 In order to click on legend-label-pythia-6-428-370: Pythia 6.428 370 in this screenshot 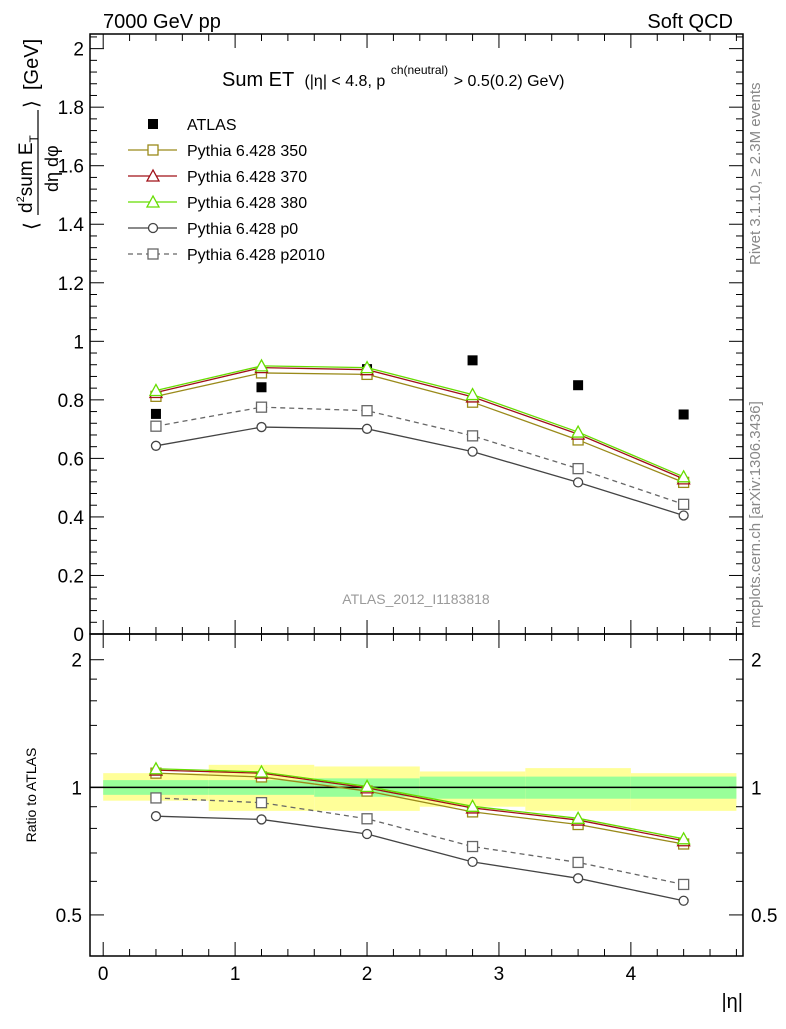, I will do `click(247, 177)`.